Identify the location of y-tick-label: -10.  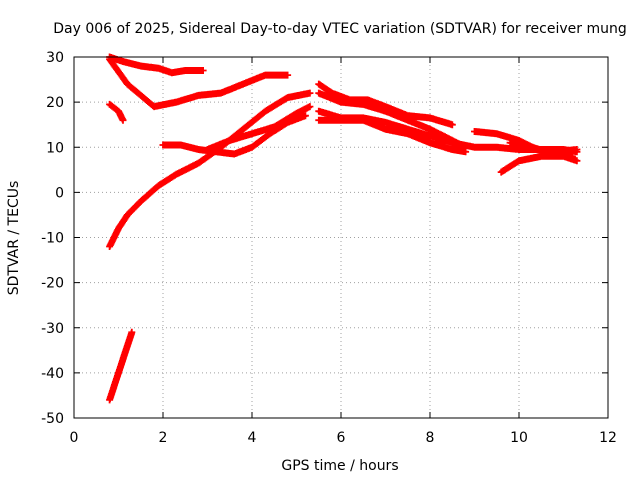
(52, 239).